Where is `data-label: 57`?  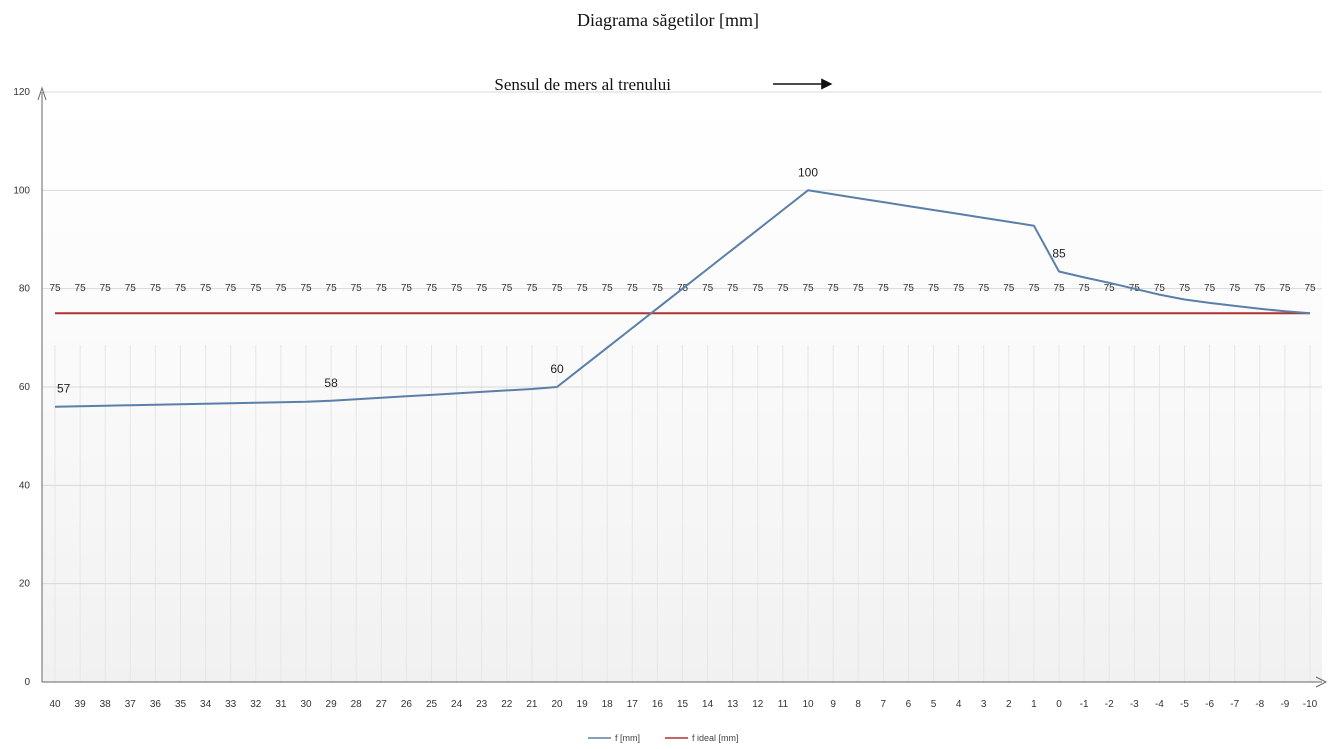 data-label: 57 is located at coordinates (64, 389).